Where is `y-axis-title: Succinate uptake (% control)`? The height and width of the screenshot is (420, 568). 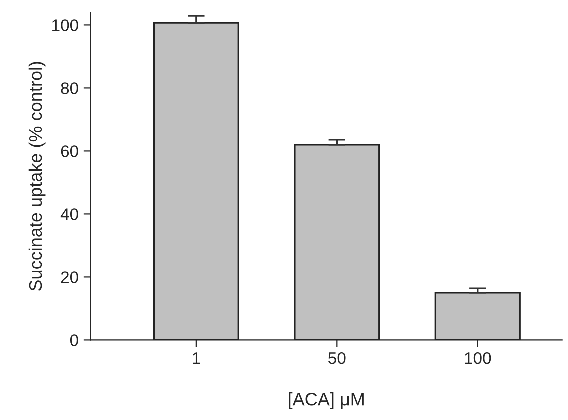 y-axis-title: Succinate uptake (% control) is located at coordinates (37, 176).